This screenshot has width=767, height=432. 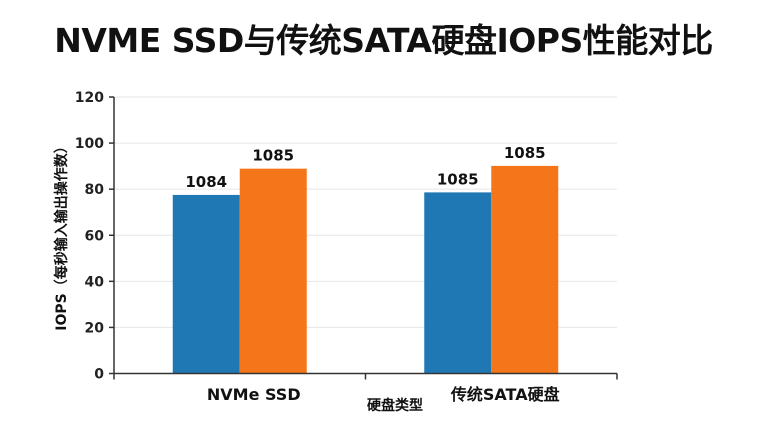 I want to click on y-tick-label: 60, so click(x=95, y=236).